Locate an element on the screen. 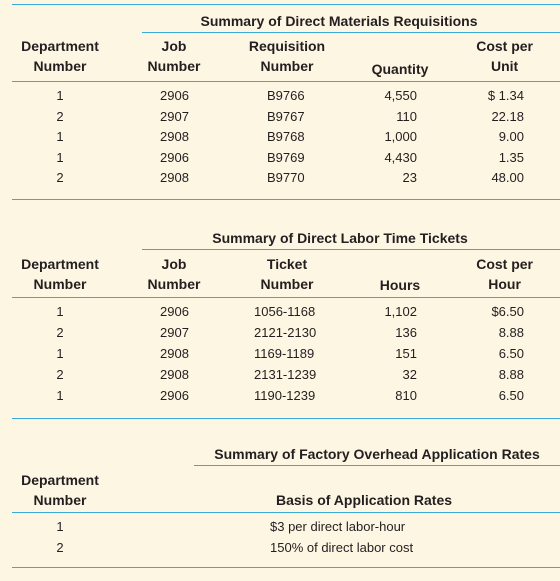 The image size is (560, 581). ticket-cell: 2121-2130 is located at coordinates (285, 332).